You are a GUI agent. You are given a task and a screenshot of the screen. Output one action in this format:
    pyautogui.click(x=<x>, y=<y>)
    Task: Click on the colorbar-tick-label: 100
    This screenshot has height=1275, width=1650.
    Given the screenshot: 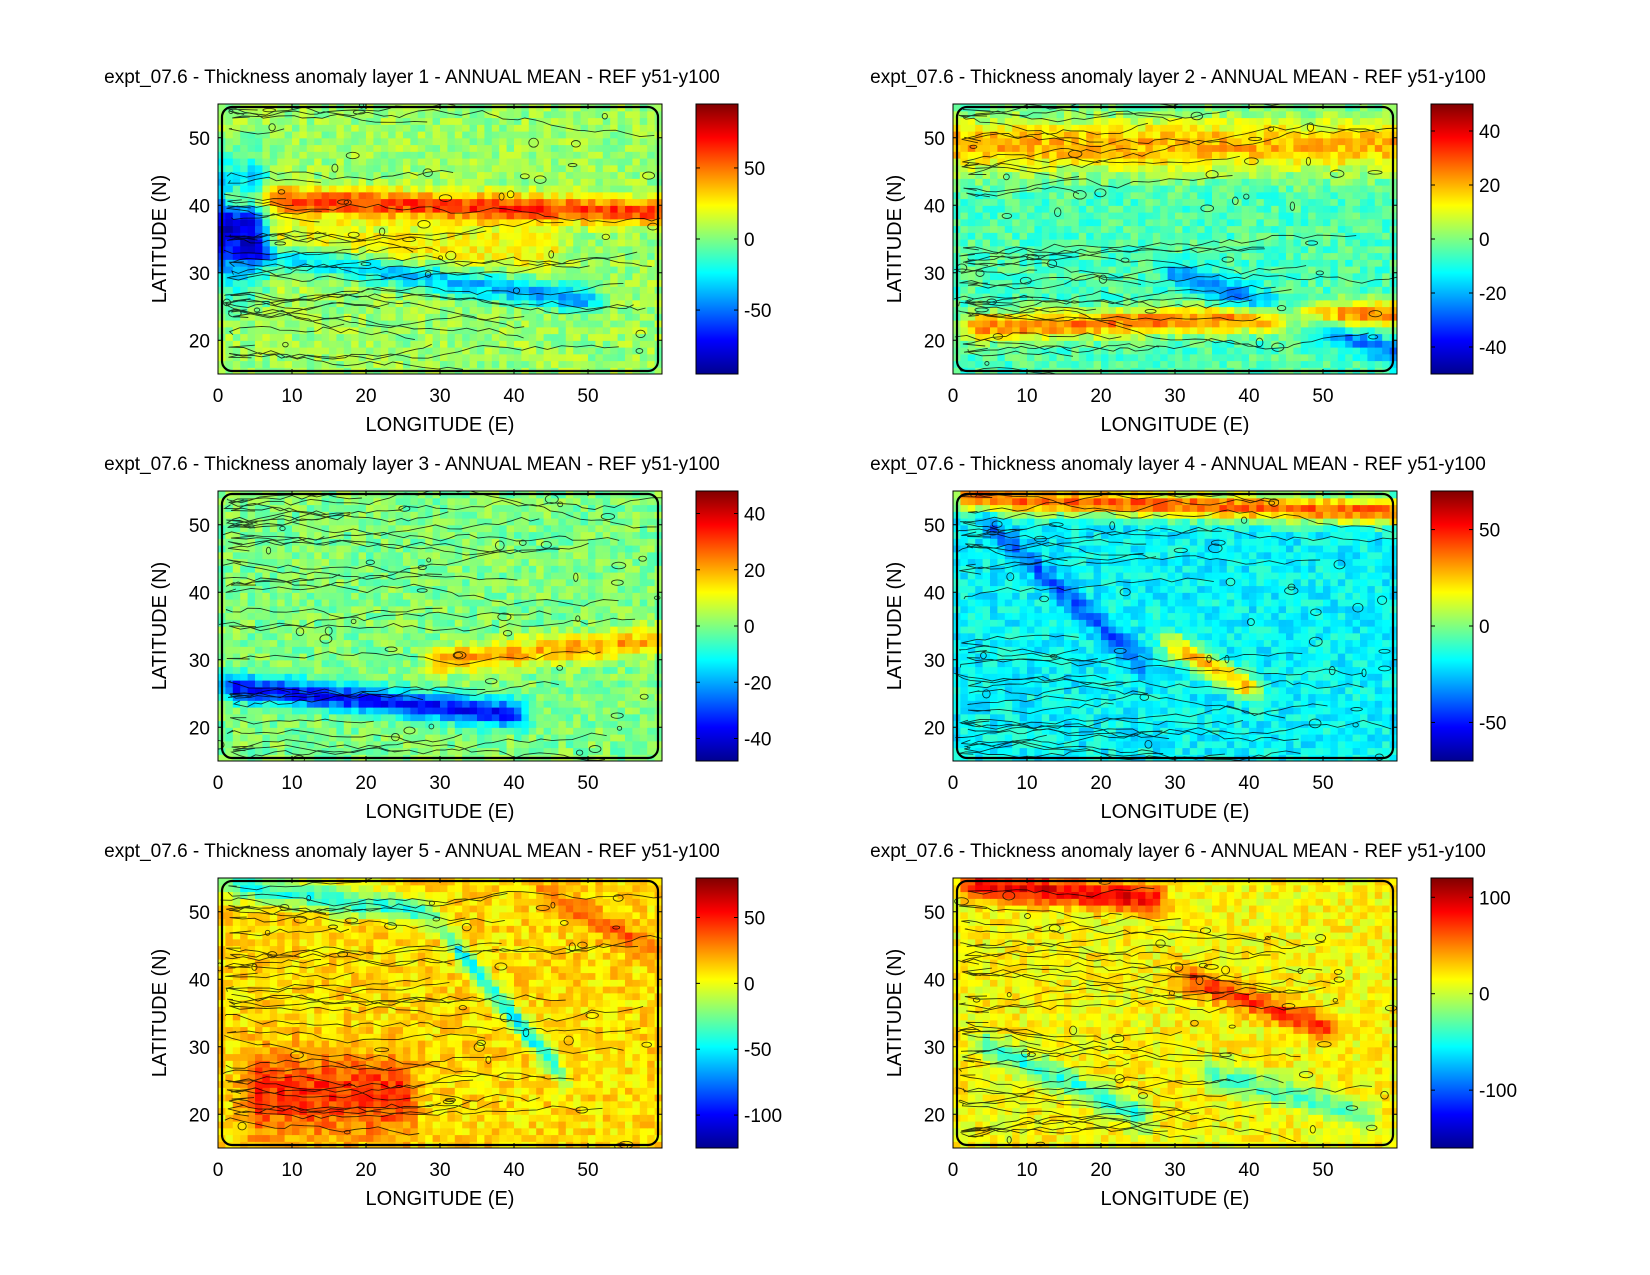 What is the action you would take?
    pyautogui.click(x=1495, y=898)
    